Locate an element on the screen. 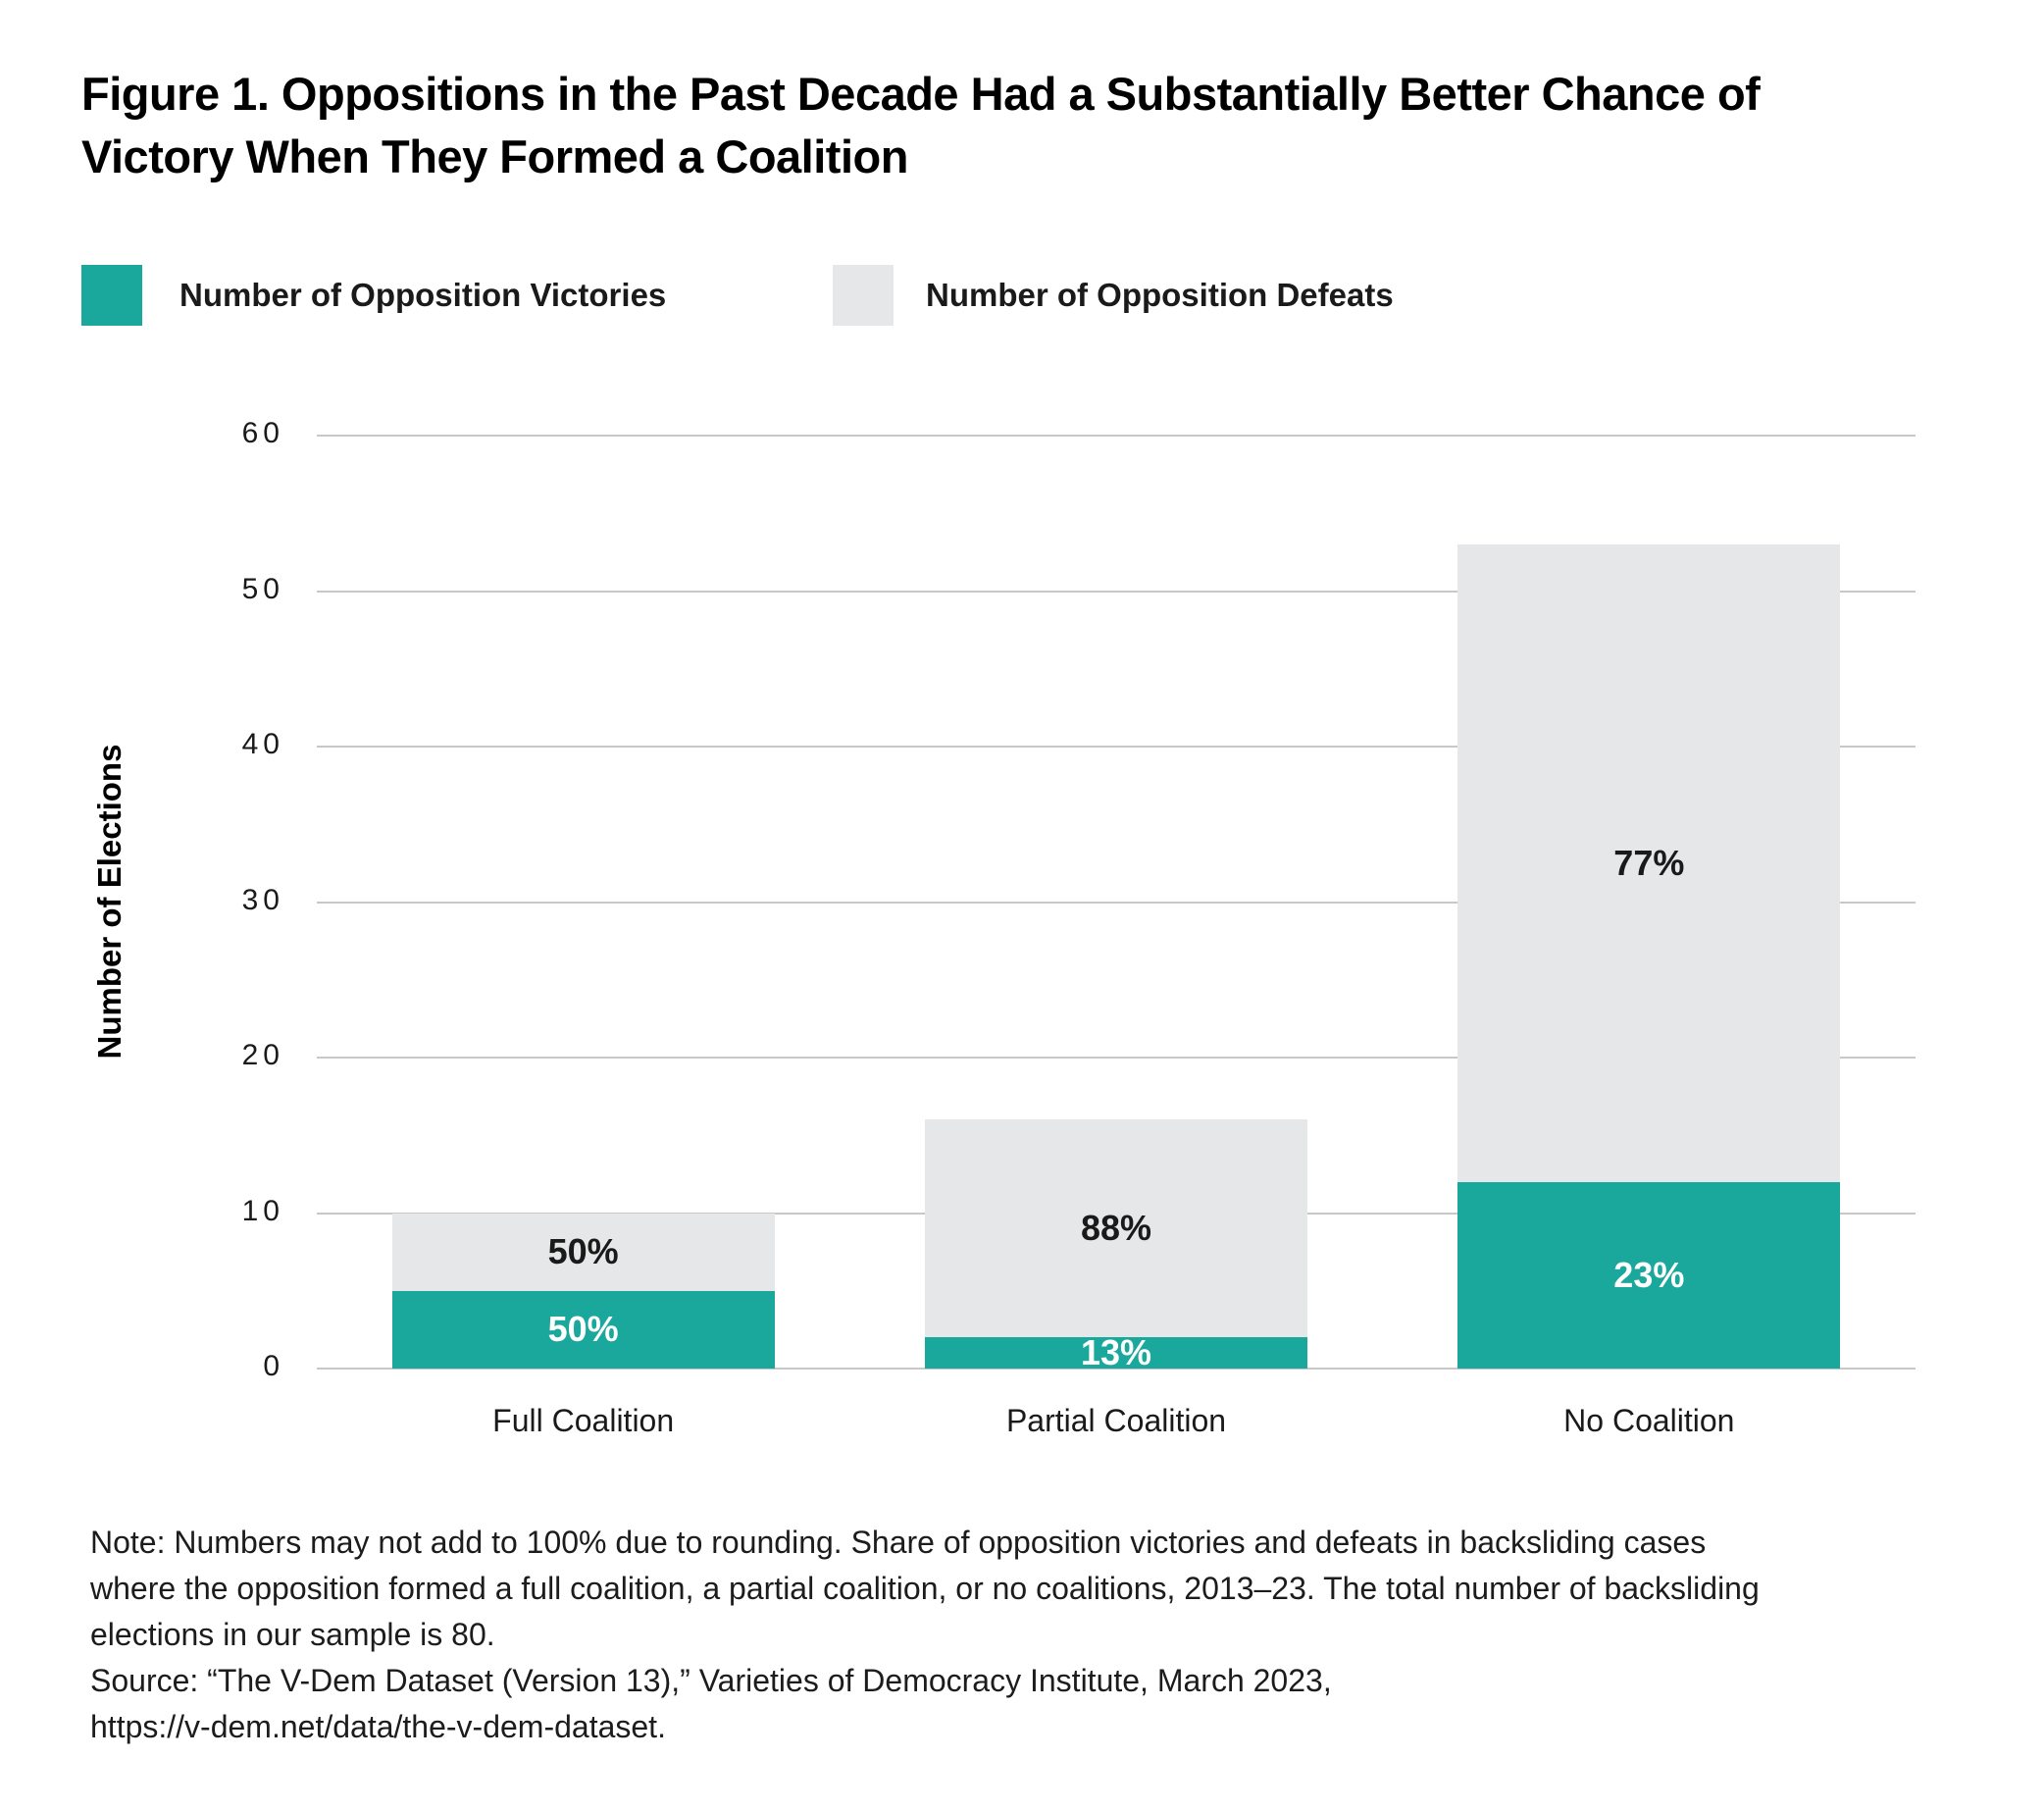 This screenshot has width=2044, height=1811. y-tick-label: 50 is located at coordinates (263, 589).